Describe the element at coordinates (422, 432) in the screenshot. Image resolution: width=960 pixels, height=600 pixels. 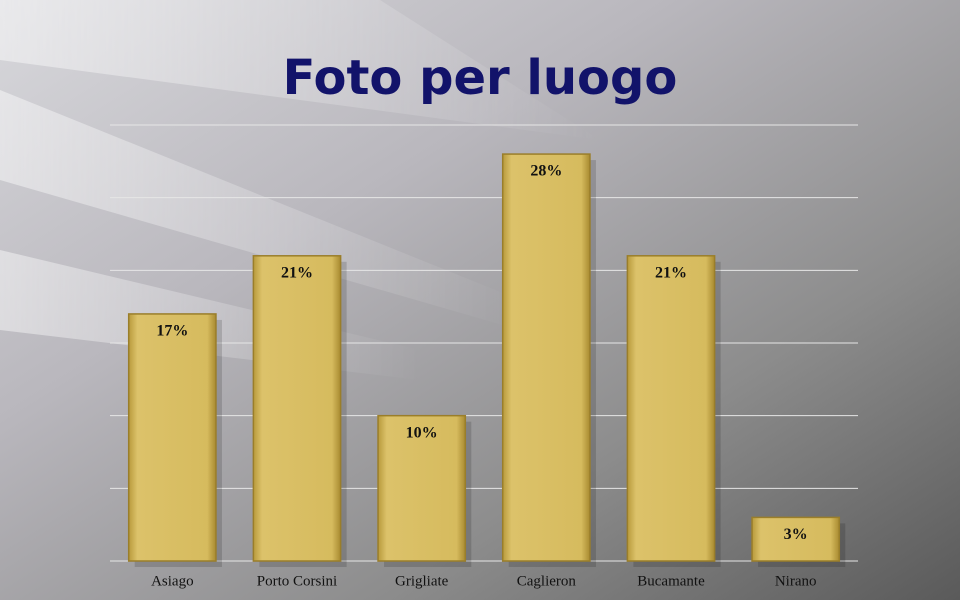
I see `value-label: 10%` at that location.